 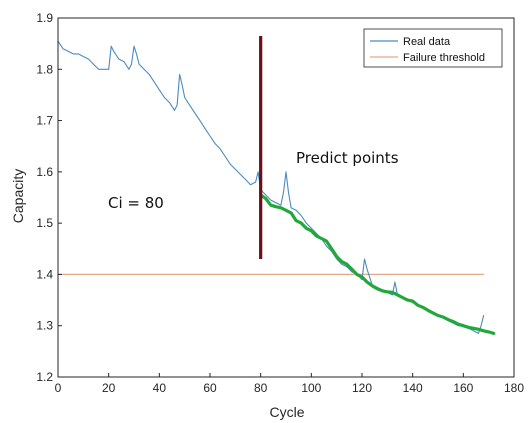 I want to click on y-tick-label-2: 1.4, so click(x=44, y=274).